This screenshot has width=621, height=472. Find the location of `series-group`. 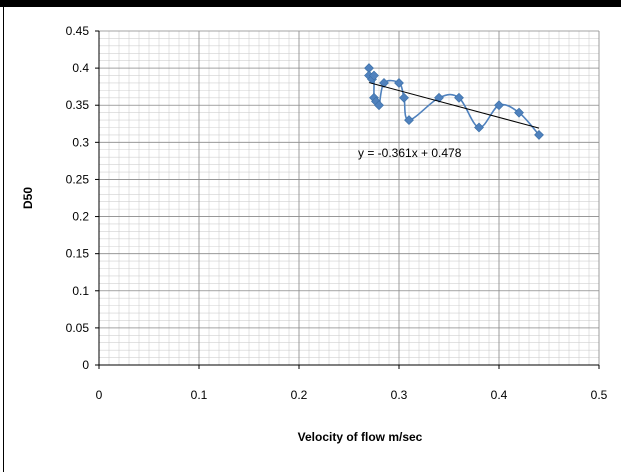

series-group is located at coordinates (454, 101).